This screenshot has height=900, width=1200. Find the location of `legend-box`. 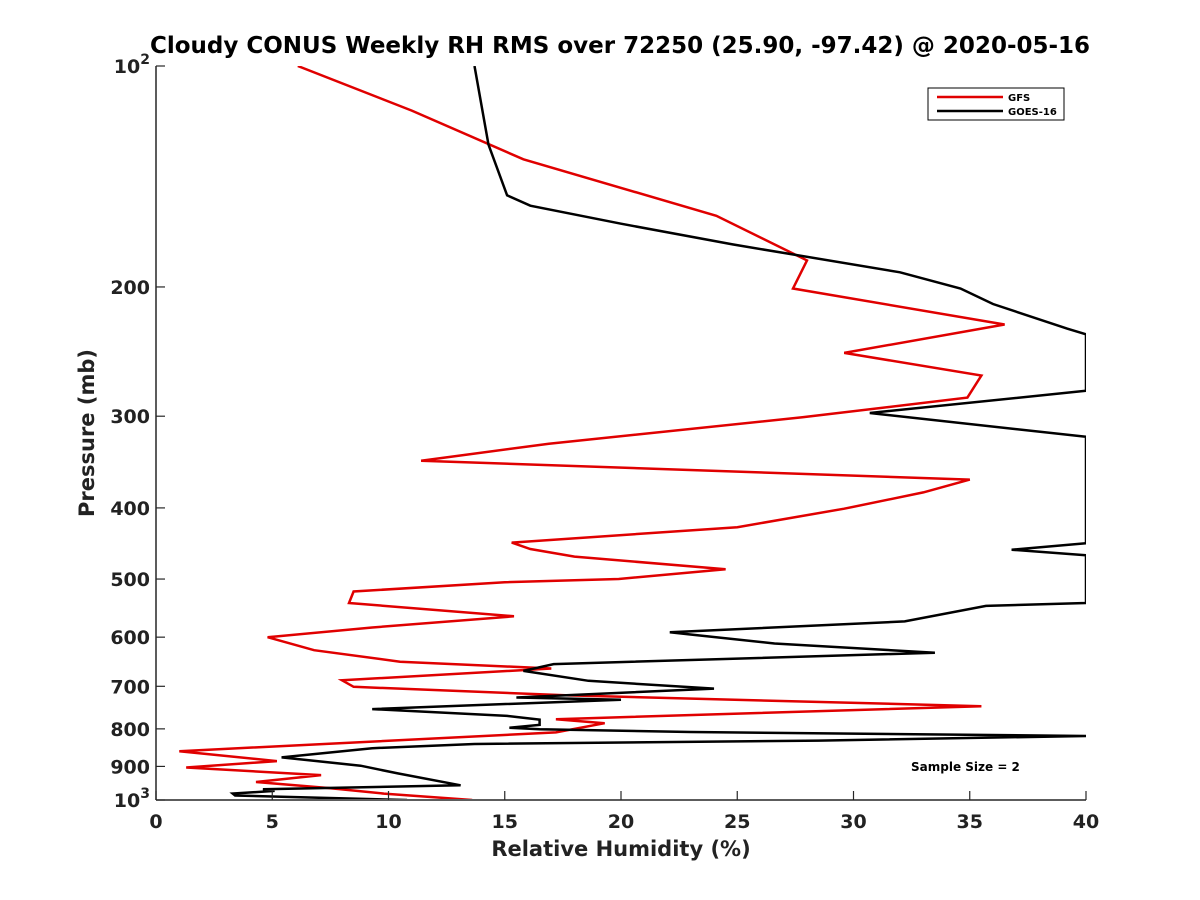

legend-box is located at coordinates (996, 104).